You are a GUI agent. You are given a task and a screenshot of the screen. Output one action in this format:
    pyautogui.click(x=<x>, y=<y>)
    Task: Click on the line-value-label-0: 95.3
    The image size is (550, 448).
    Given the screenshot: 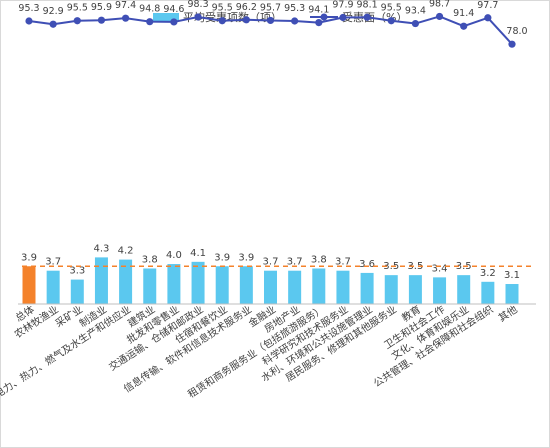 What is the action you would take?
    pyautogui.click(x=28, y=8)
    